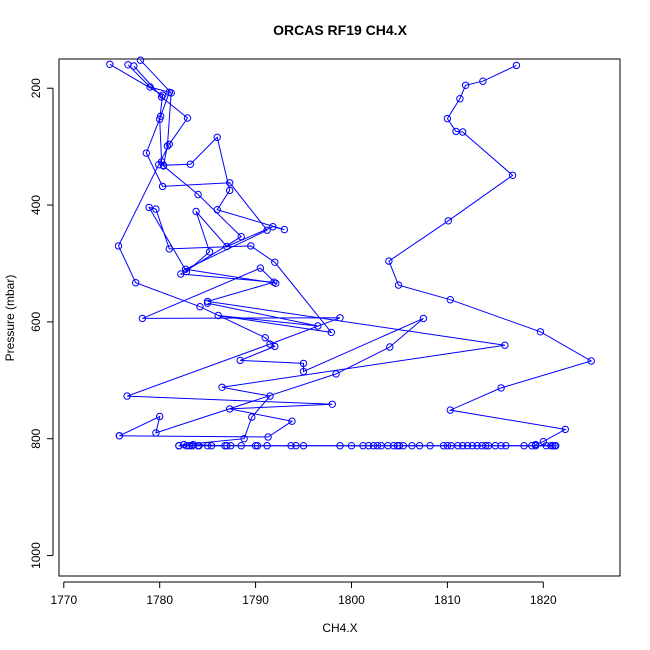 The image size is (650, 650). Describe the element at coordinates (36, 88) in the screenshot. I see `y-tick-label: 200` at that location.